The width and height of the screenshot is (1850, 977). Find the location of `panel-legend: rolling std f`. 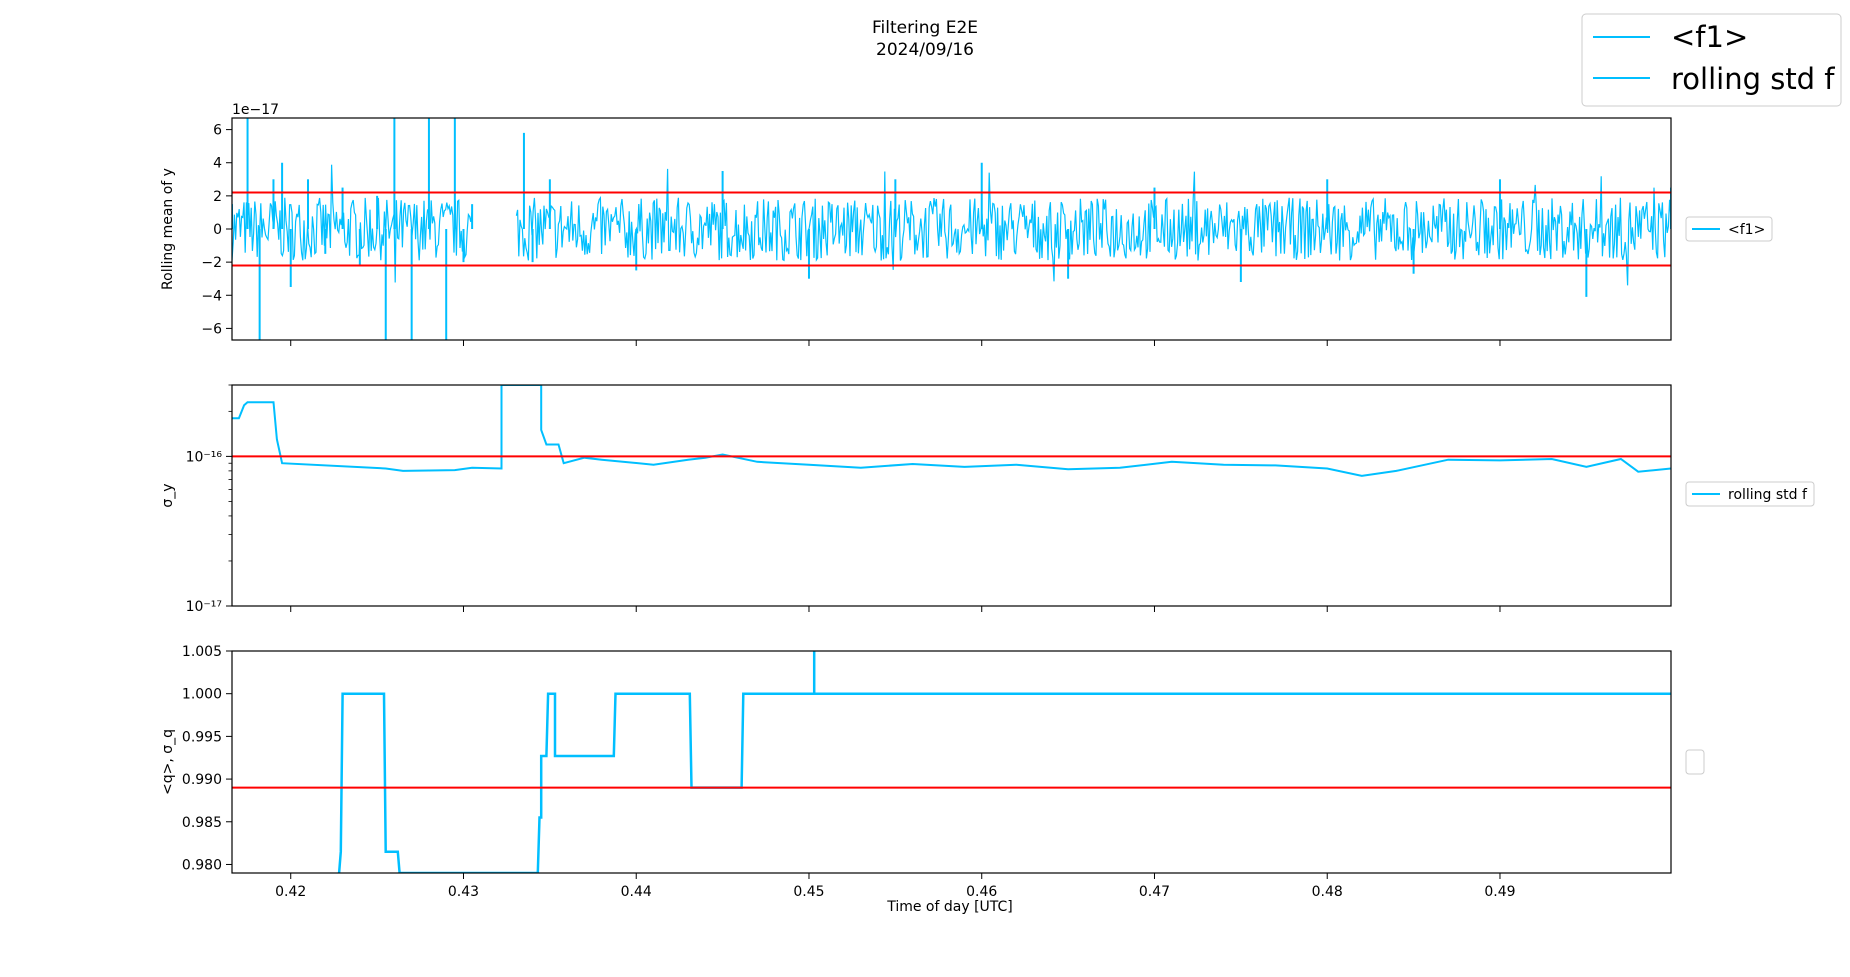

panel-legend: rolling std f is located at coordinates (1750, 494).